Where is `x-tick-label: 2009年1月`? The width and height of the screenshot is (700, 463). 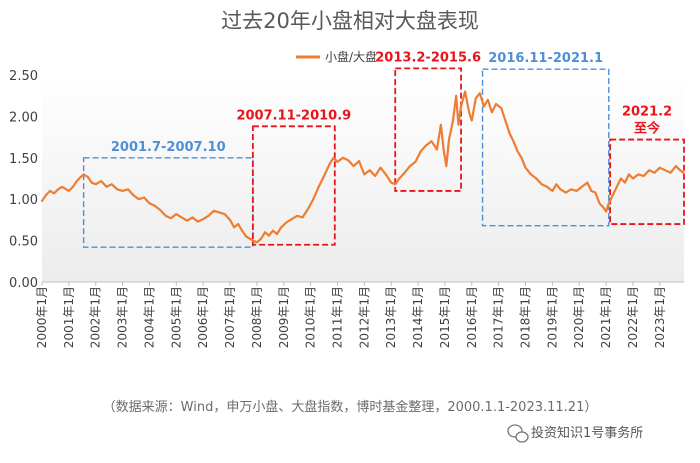 x-tick-label: 2009年1月 is located at coordinates (284, 317).